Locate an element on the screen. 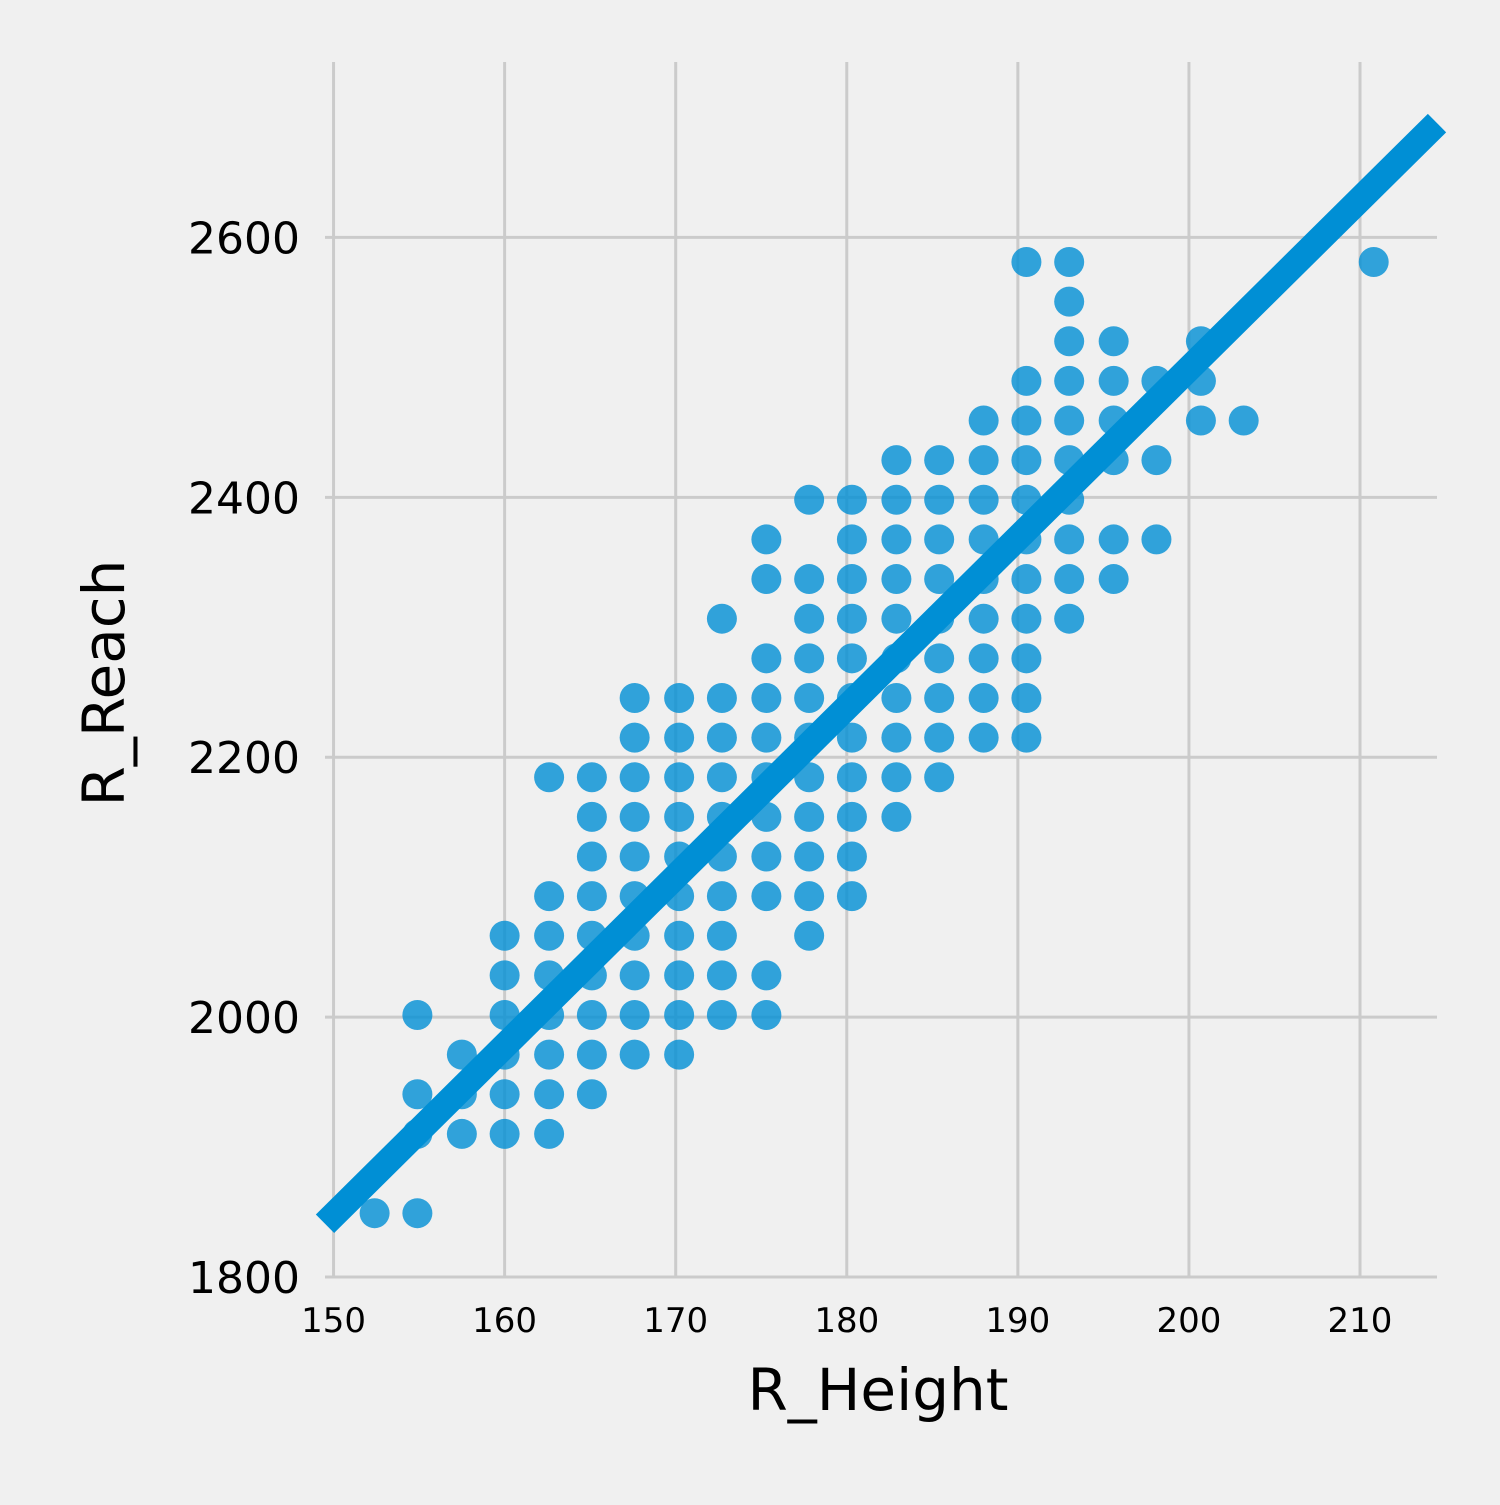 The image size is (1500, 1505). x-tick-label: 160 is located at coordinates (504, 1321).